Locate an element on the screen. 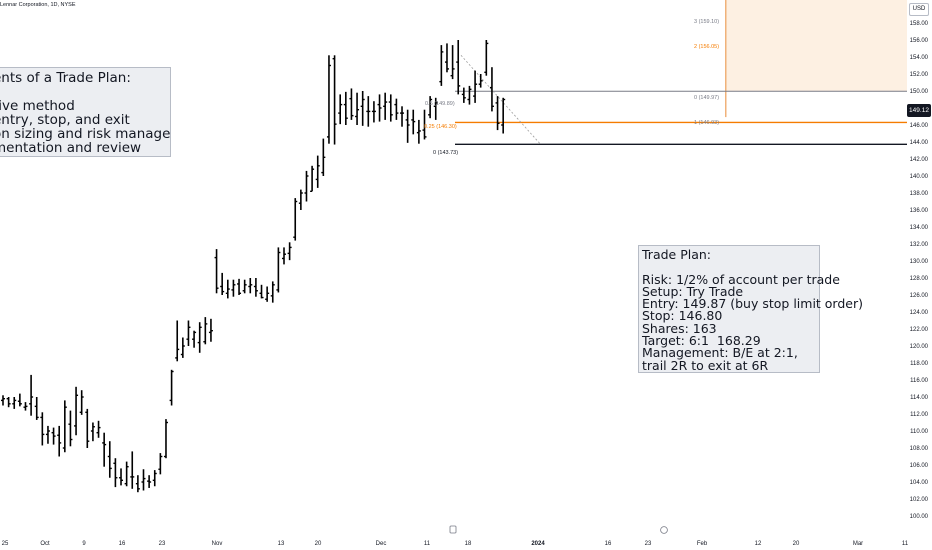 Image resolution: width=932 pixels, height=550 pixels. calendar-icon is located at coordinates (453, 529).